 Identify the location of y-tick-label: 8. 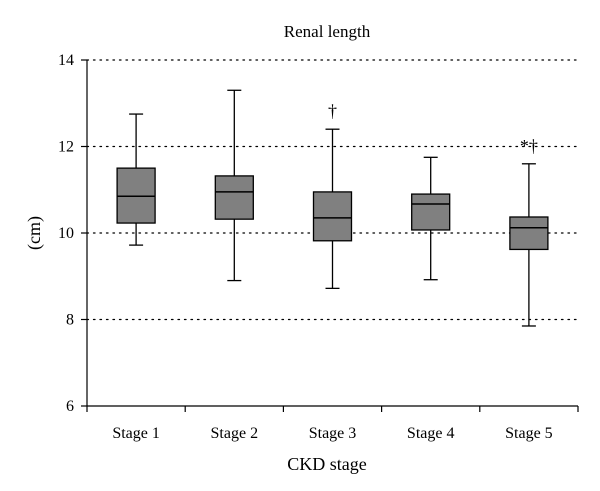
(70, 320).